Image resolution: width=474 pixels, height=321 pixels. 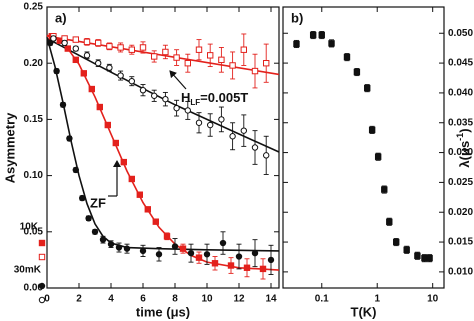 What do you see at coordinates (34, 7) in the screenshot?
I see `y-tick-label: 0.25` at bounding box center [34, 7].